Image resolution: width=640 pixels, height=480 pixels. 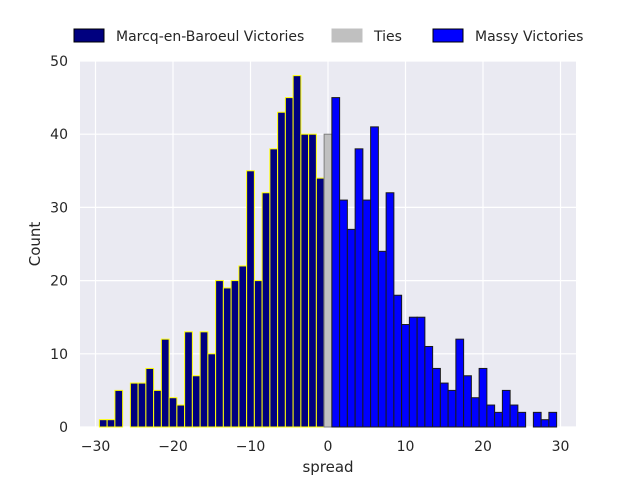 What do you see at coordinates (59, 245) in the screenshot?
I see `y-tick-labels: 0 10 20 30 40 50` at bounding box center [59, 245].